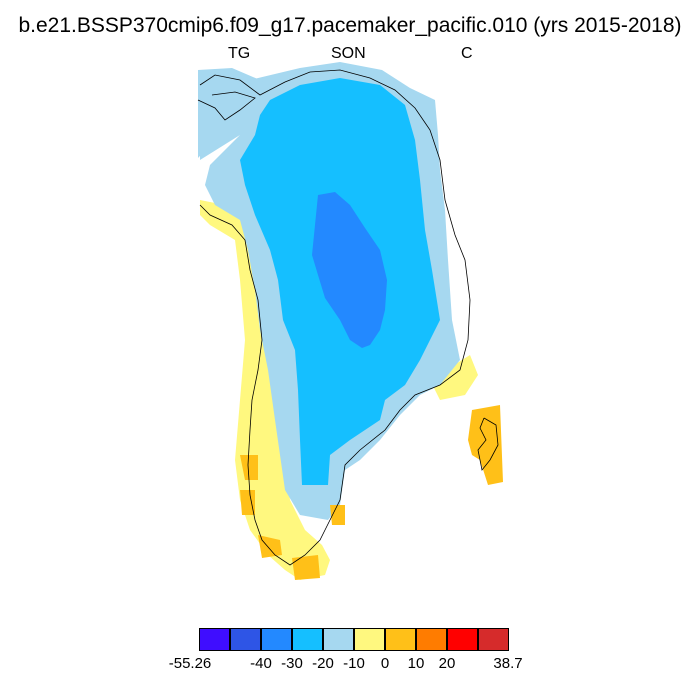 This screenshot has height=700, width=700. What do you see at coordinates (261, 663) in the screenshot?
I see `colorbar-label: -40` at bounding box center [261, 663].